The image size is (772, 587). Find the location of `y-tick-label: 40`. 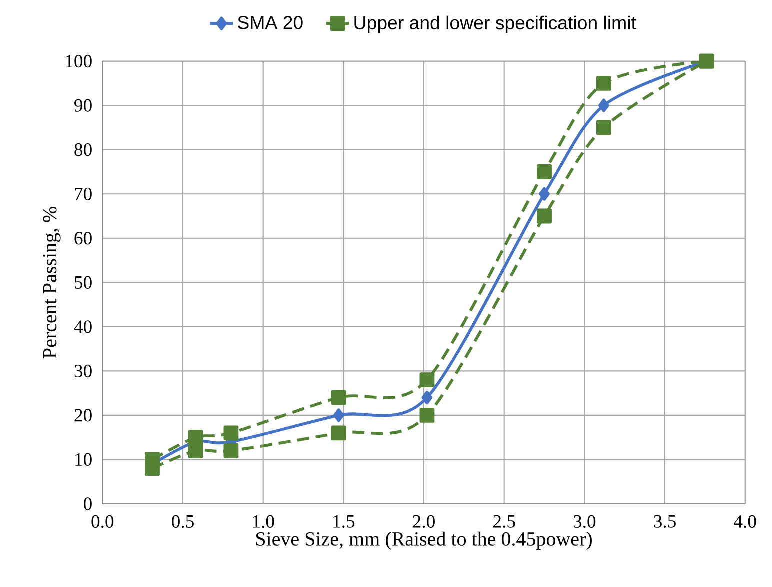

y-tick-label: 40 is located at coordinates (83, 327).